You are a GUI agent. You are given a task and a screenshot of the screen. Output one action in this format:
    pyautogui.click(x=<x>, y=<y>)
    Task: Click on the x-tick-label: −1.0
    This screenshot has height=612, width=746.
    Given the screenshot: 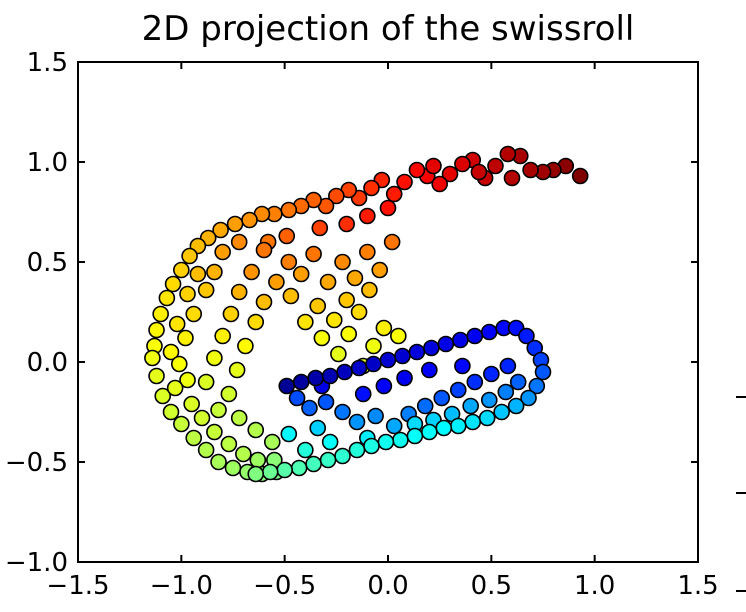 What is the action you would take?
    pyautogui.click(x=181, y=586)
    